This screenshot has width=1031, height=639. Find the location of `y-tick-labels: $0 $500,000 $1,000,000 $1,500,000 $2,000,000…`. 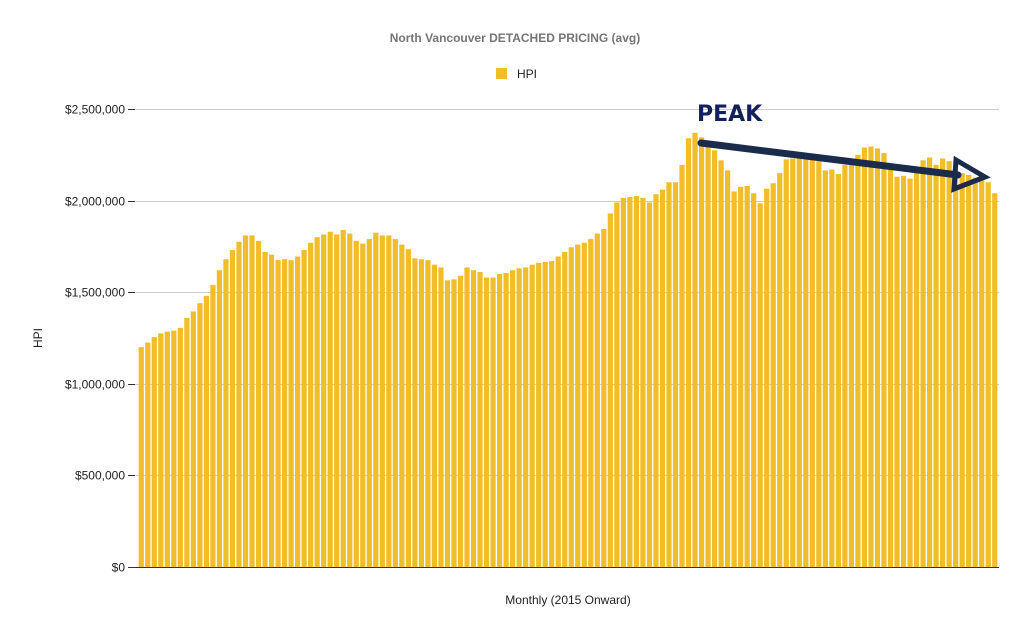

y-tick-labels: $0 $500,000 $1,000,000 $1,500,000 $2,000,000… is located at coordinates (100, 339).